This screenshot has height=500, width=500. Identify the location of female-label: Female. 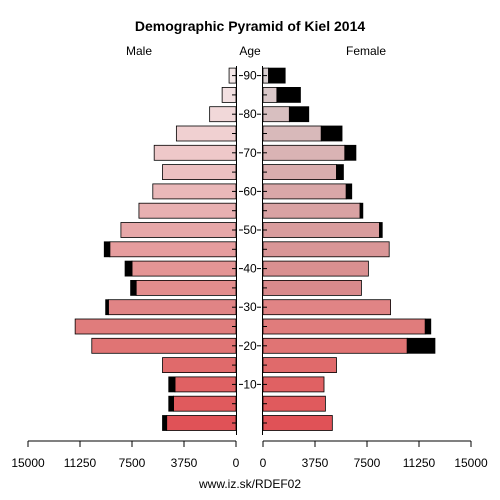
(366, 51).